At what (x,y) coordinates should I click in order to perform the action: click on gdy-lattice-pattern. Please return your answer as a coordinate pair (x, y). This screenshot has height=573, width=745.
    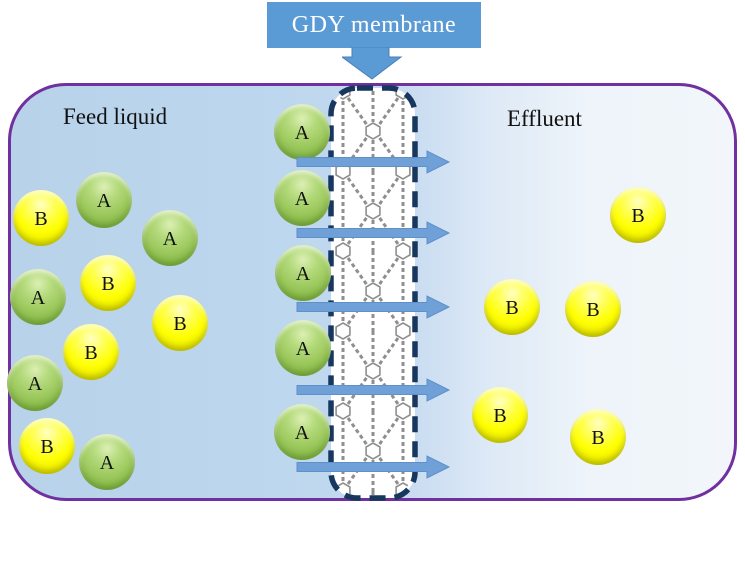
    Looking at the image, I should click on (373, 293).